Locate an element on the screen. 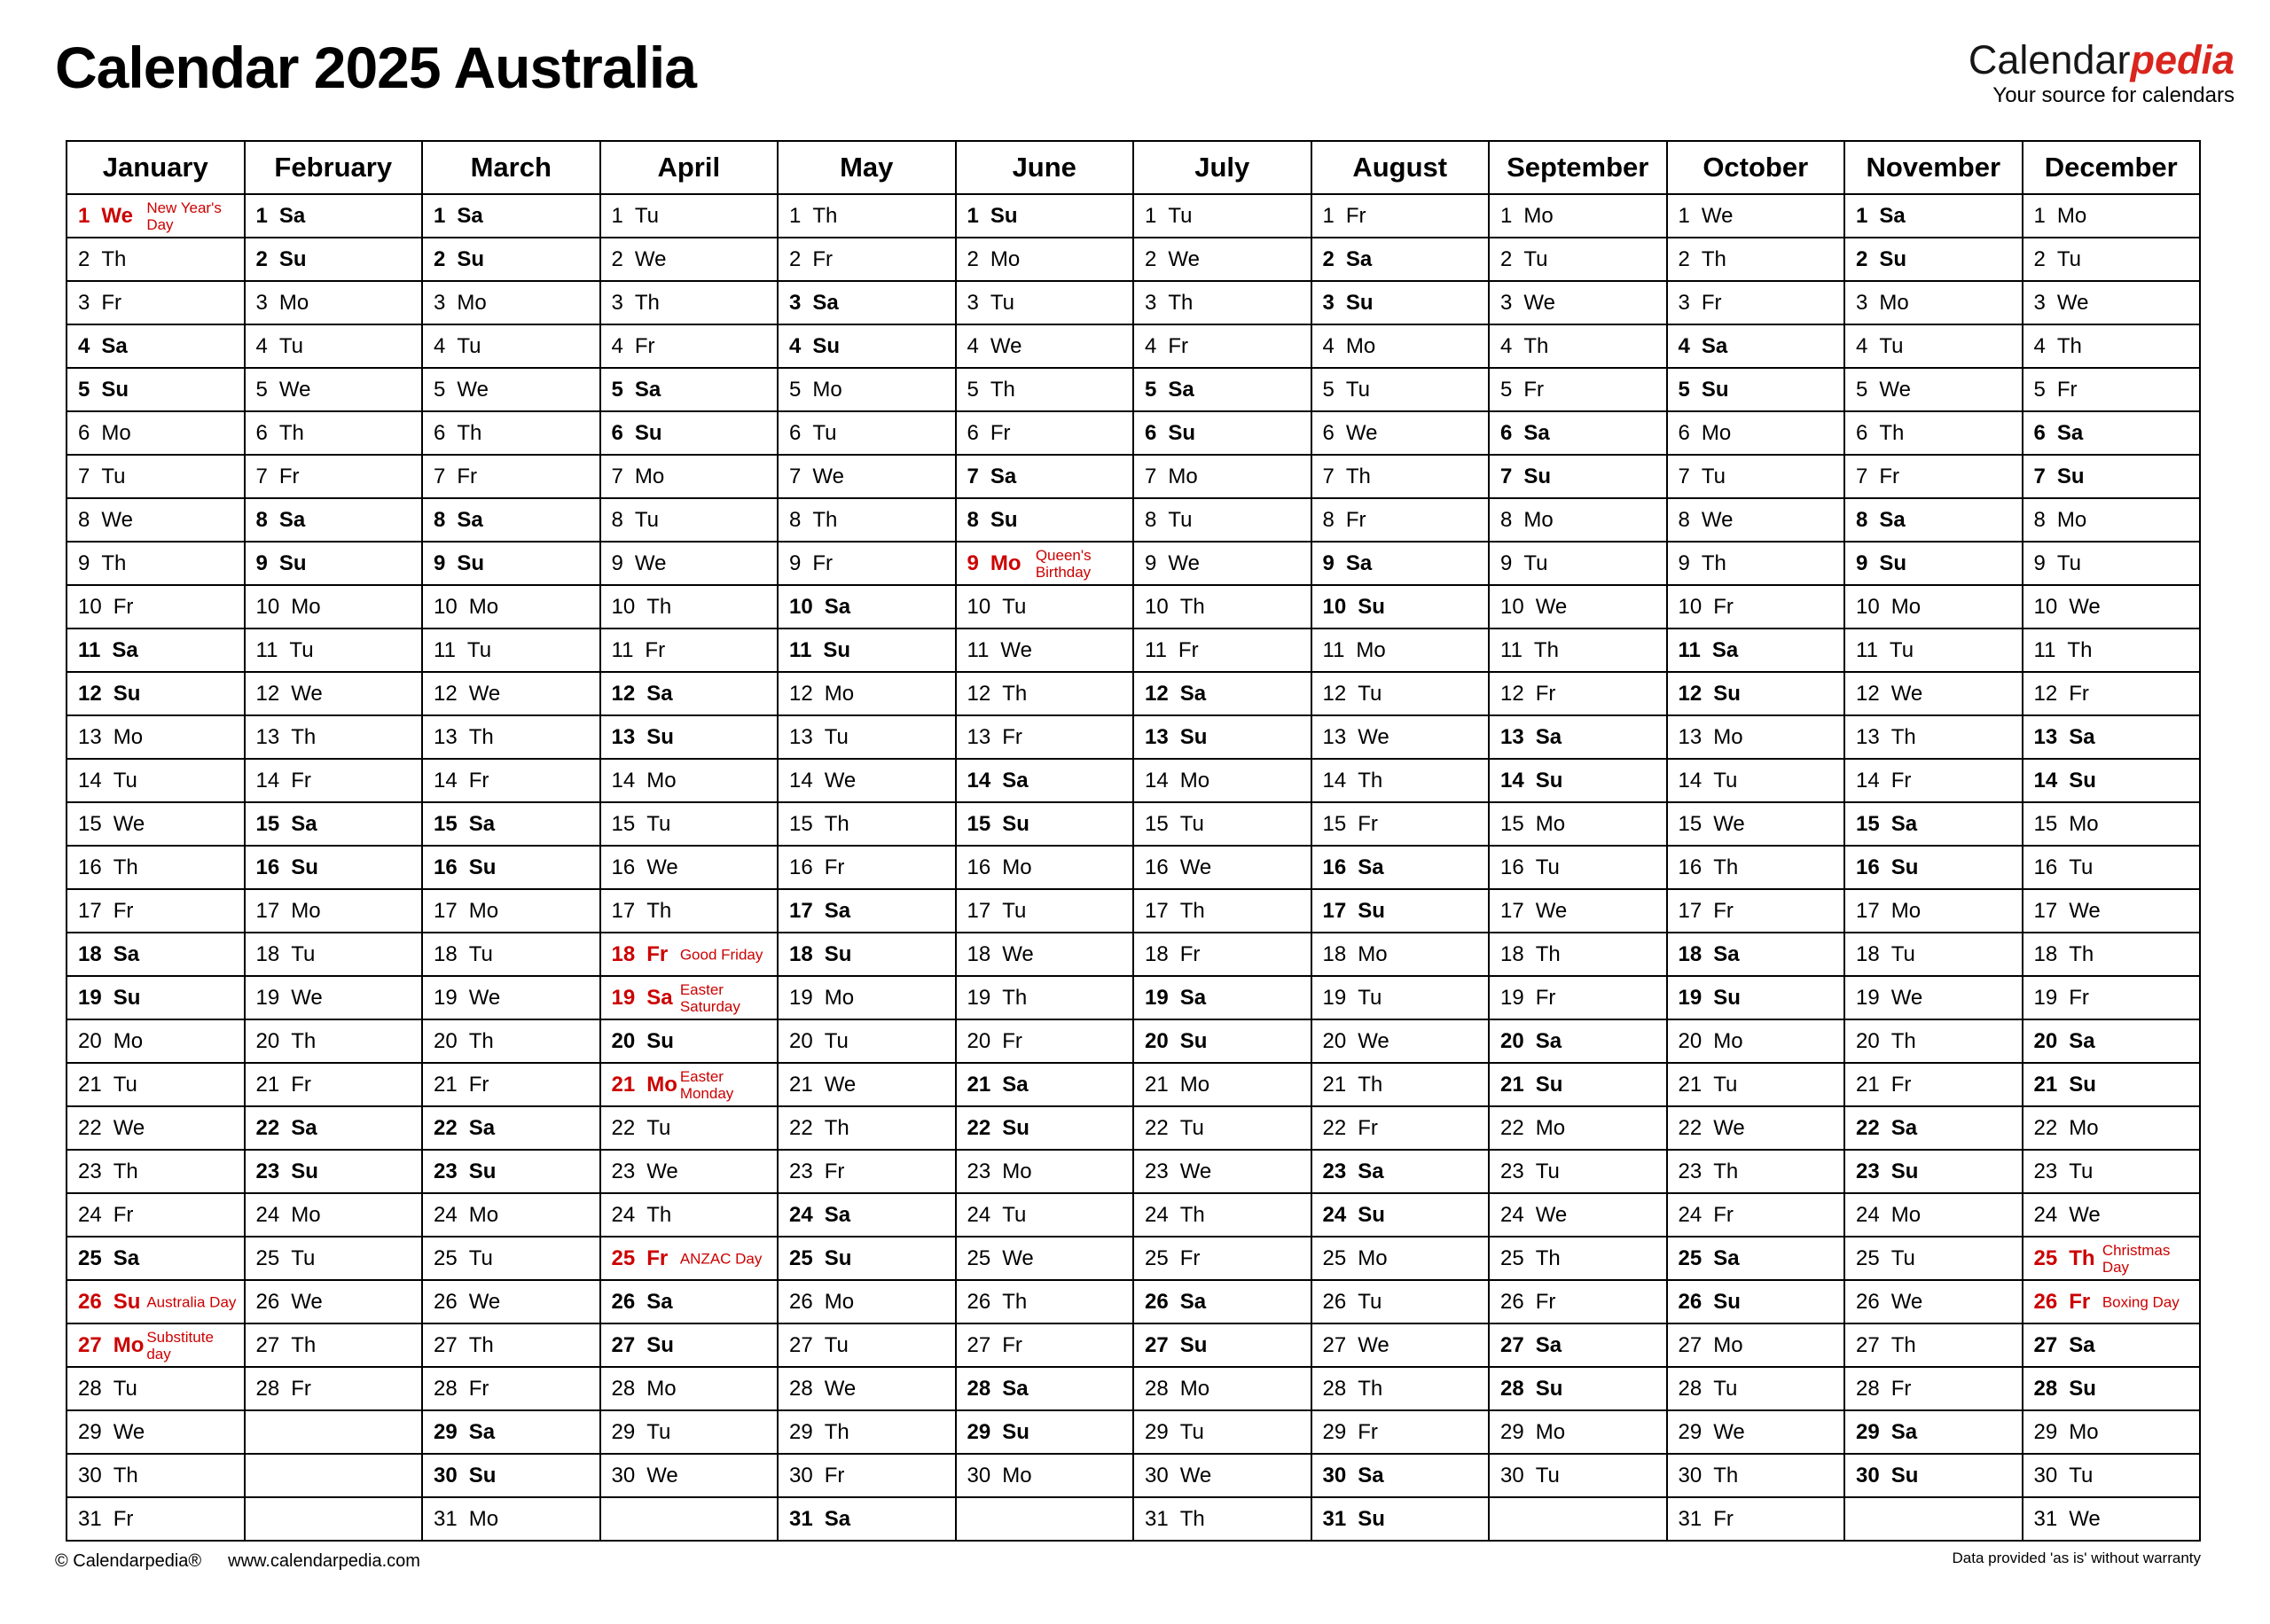 This screenshot has height=1624, width=2270. day-cell-march-30: 30 Su is located at coordinates (511, 1475).